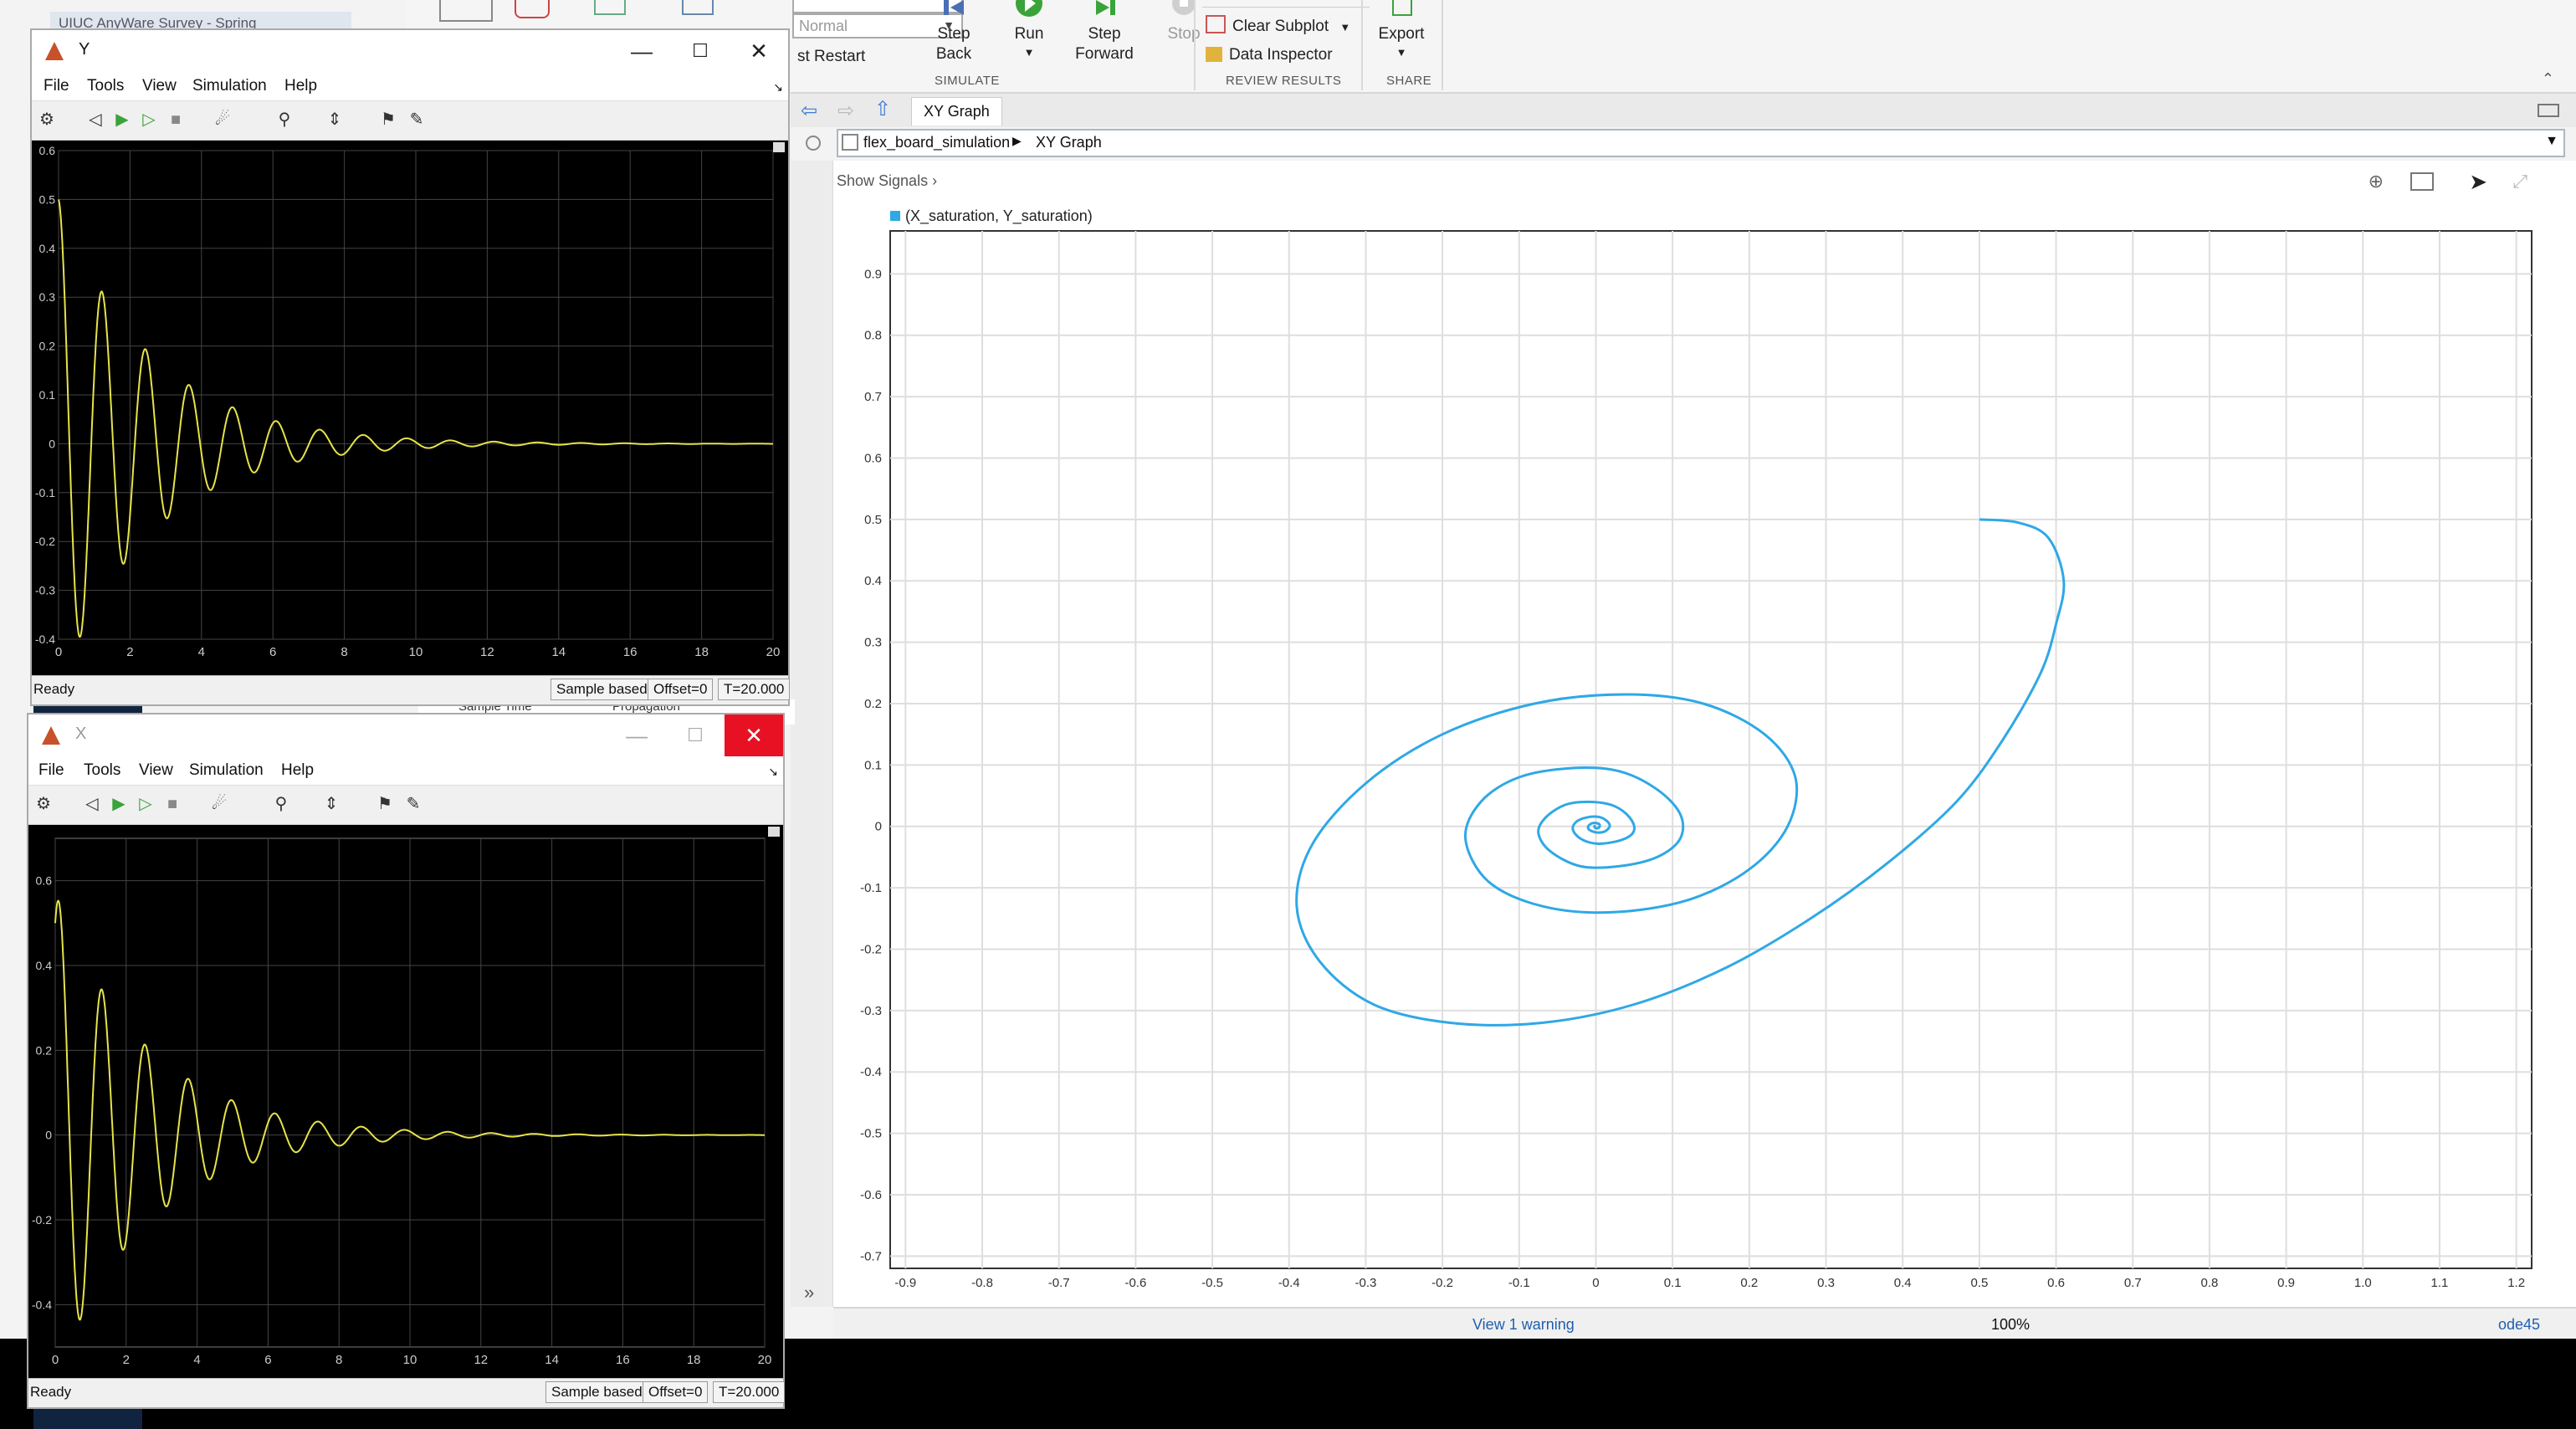 This screenshot has height=1429, width=2576. Describe the element at coordinates (814, 143) in the screenshot. I see `hide-explorer-icon` at that location.